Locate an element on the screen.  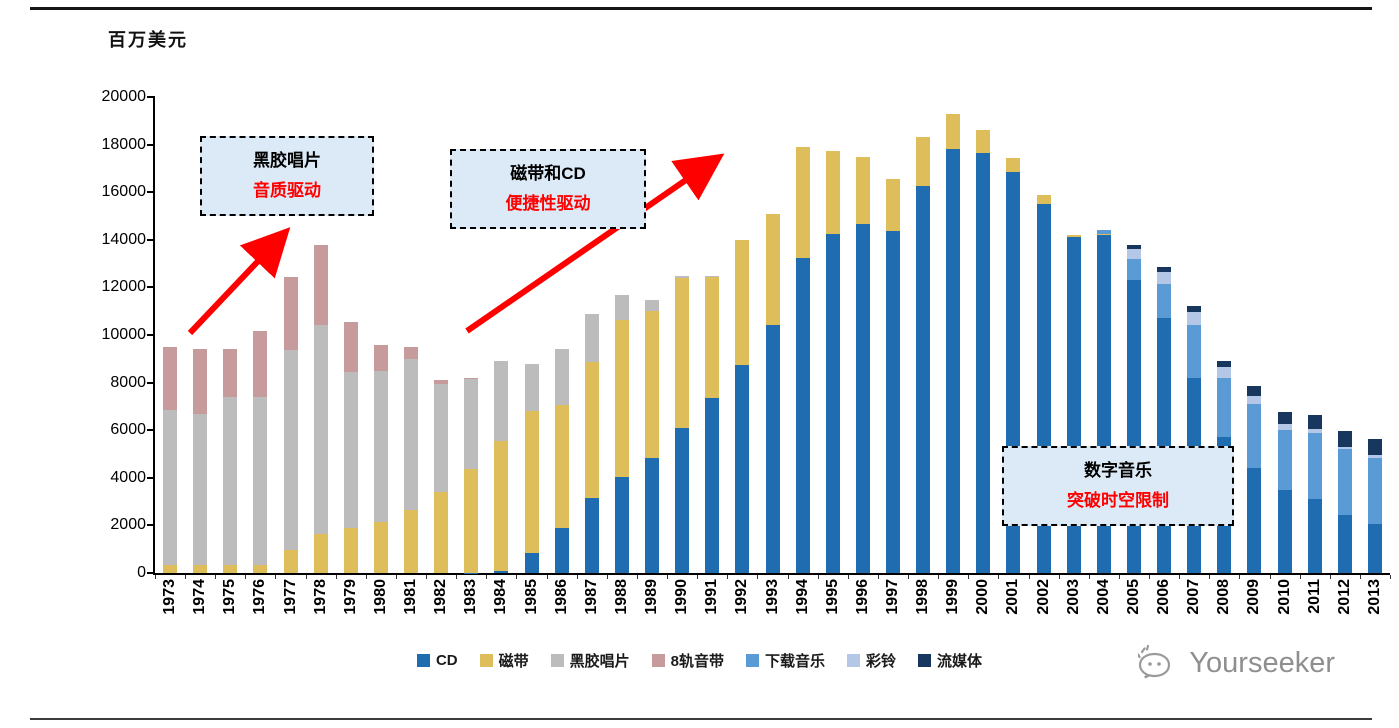
x-axis-label: 2013 is located at coordinates (1374, 597).